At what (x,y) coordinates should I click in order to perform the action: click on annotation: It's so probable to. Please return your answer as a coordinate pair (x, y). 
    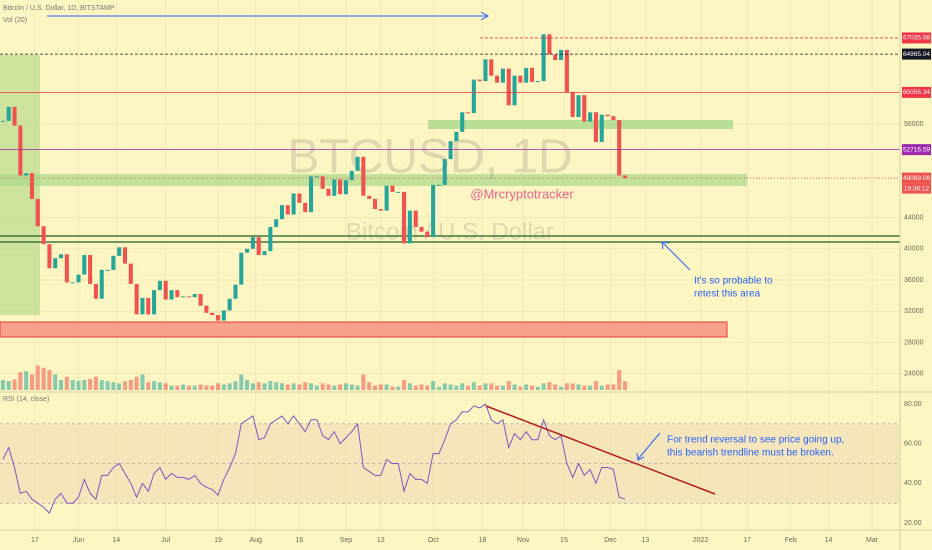
    Looking at the image, I should click on (733, 281).